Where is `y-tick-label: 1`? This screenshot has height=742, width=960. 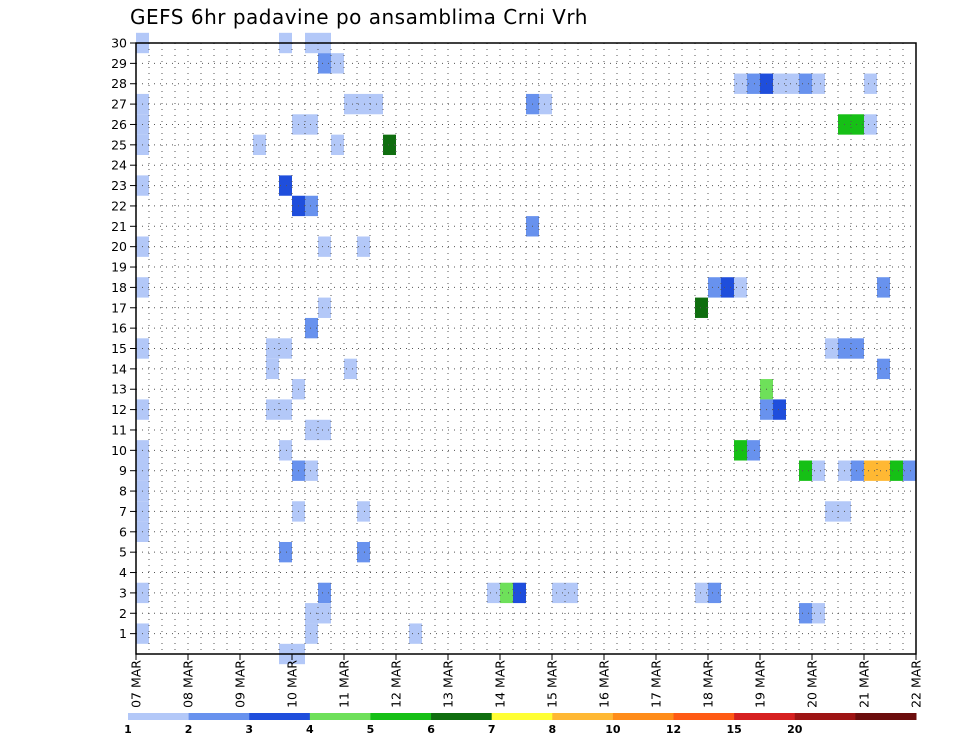
y-tick-label: 1 is located at coordinates (123, 633).